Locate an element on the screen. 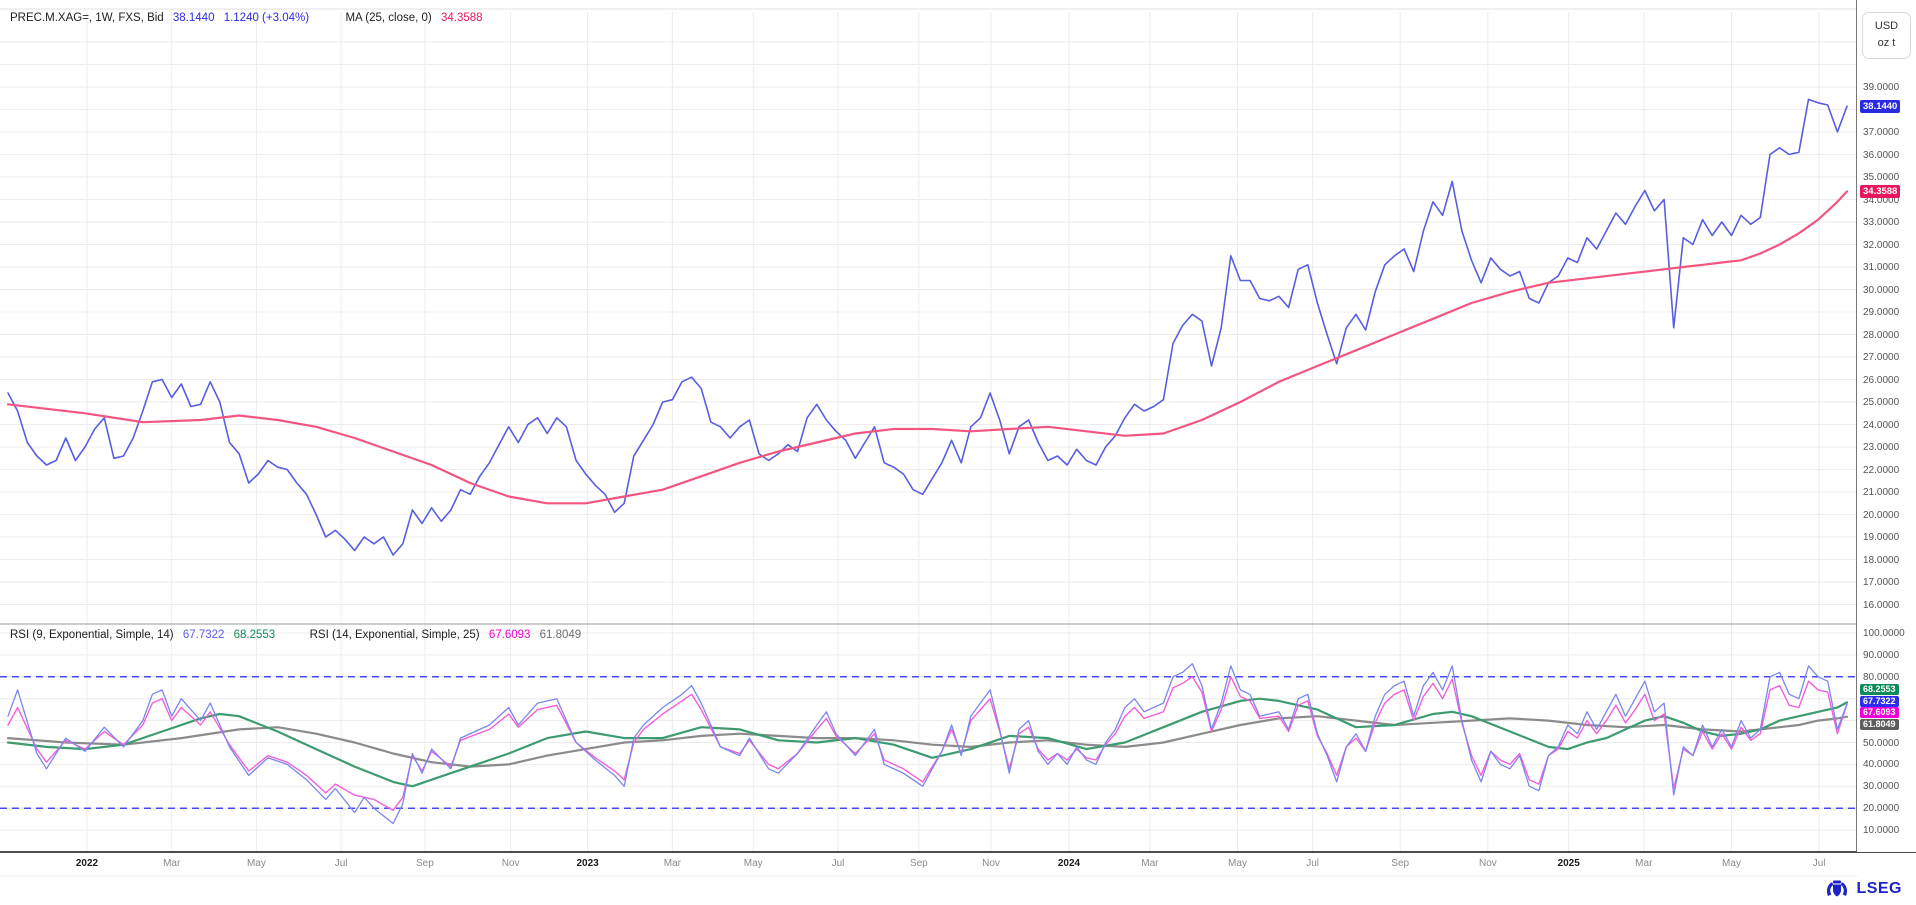 The width and height of the screenshot is (1916, 905). lseg-wordmark: LSEG is located at coordinates (1879, 888).